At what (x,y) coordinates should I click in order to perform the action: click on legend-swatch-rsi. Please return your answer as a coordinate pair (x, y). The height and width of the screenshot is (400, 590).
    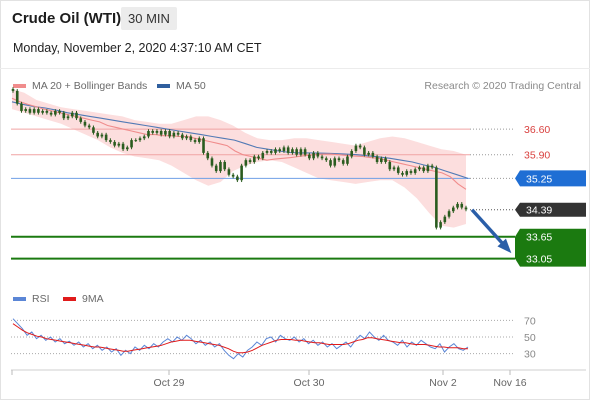
    Looking at the image, I should click on (19, 299).